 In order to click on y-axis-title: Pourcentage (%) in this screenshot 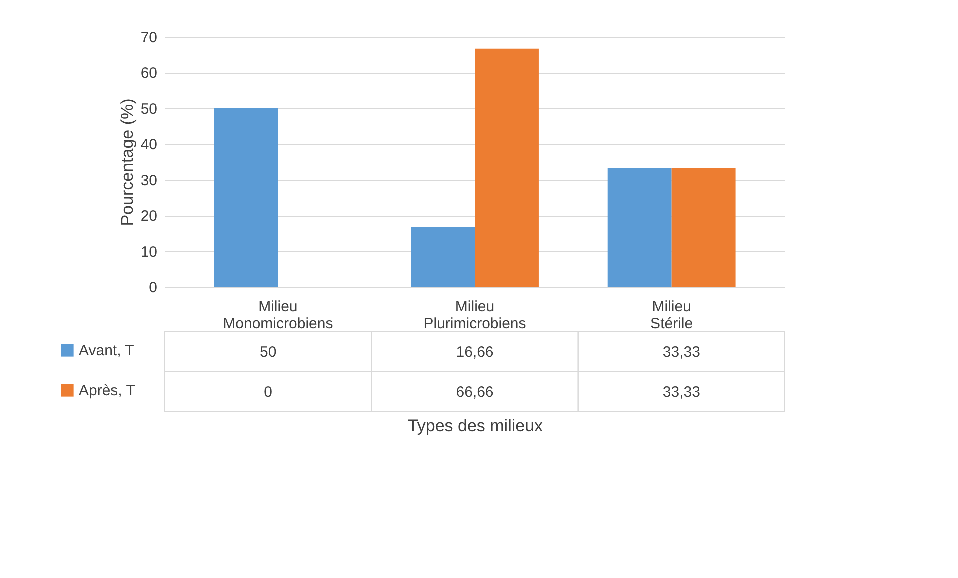, I will do `click(127, 162)`.